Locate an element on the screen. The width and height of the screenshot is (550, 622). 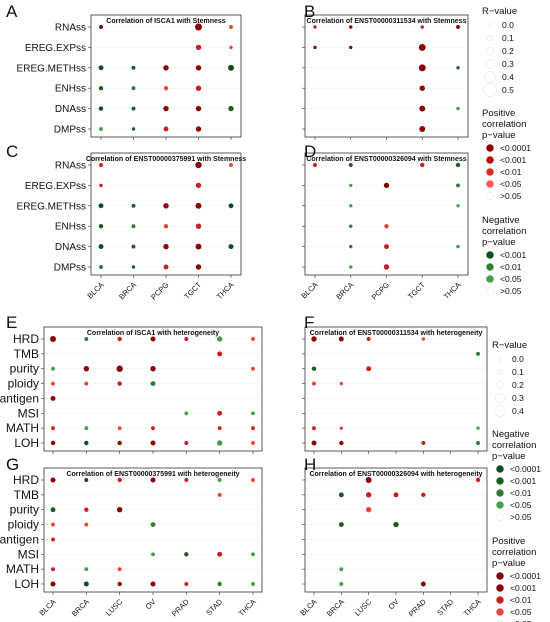
x-tick-label: LUSC is located at coordinates (114, 607).